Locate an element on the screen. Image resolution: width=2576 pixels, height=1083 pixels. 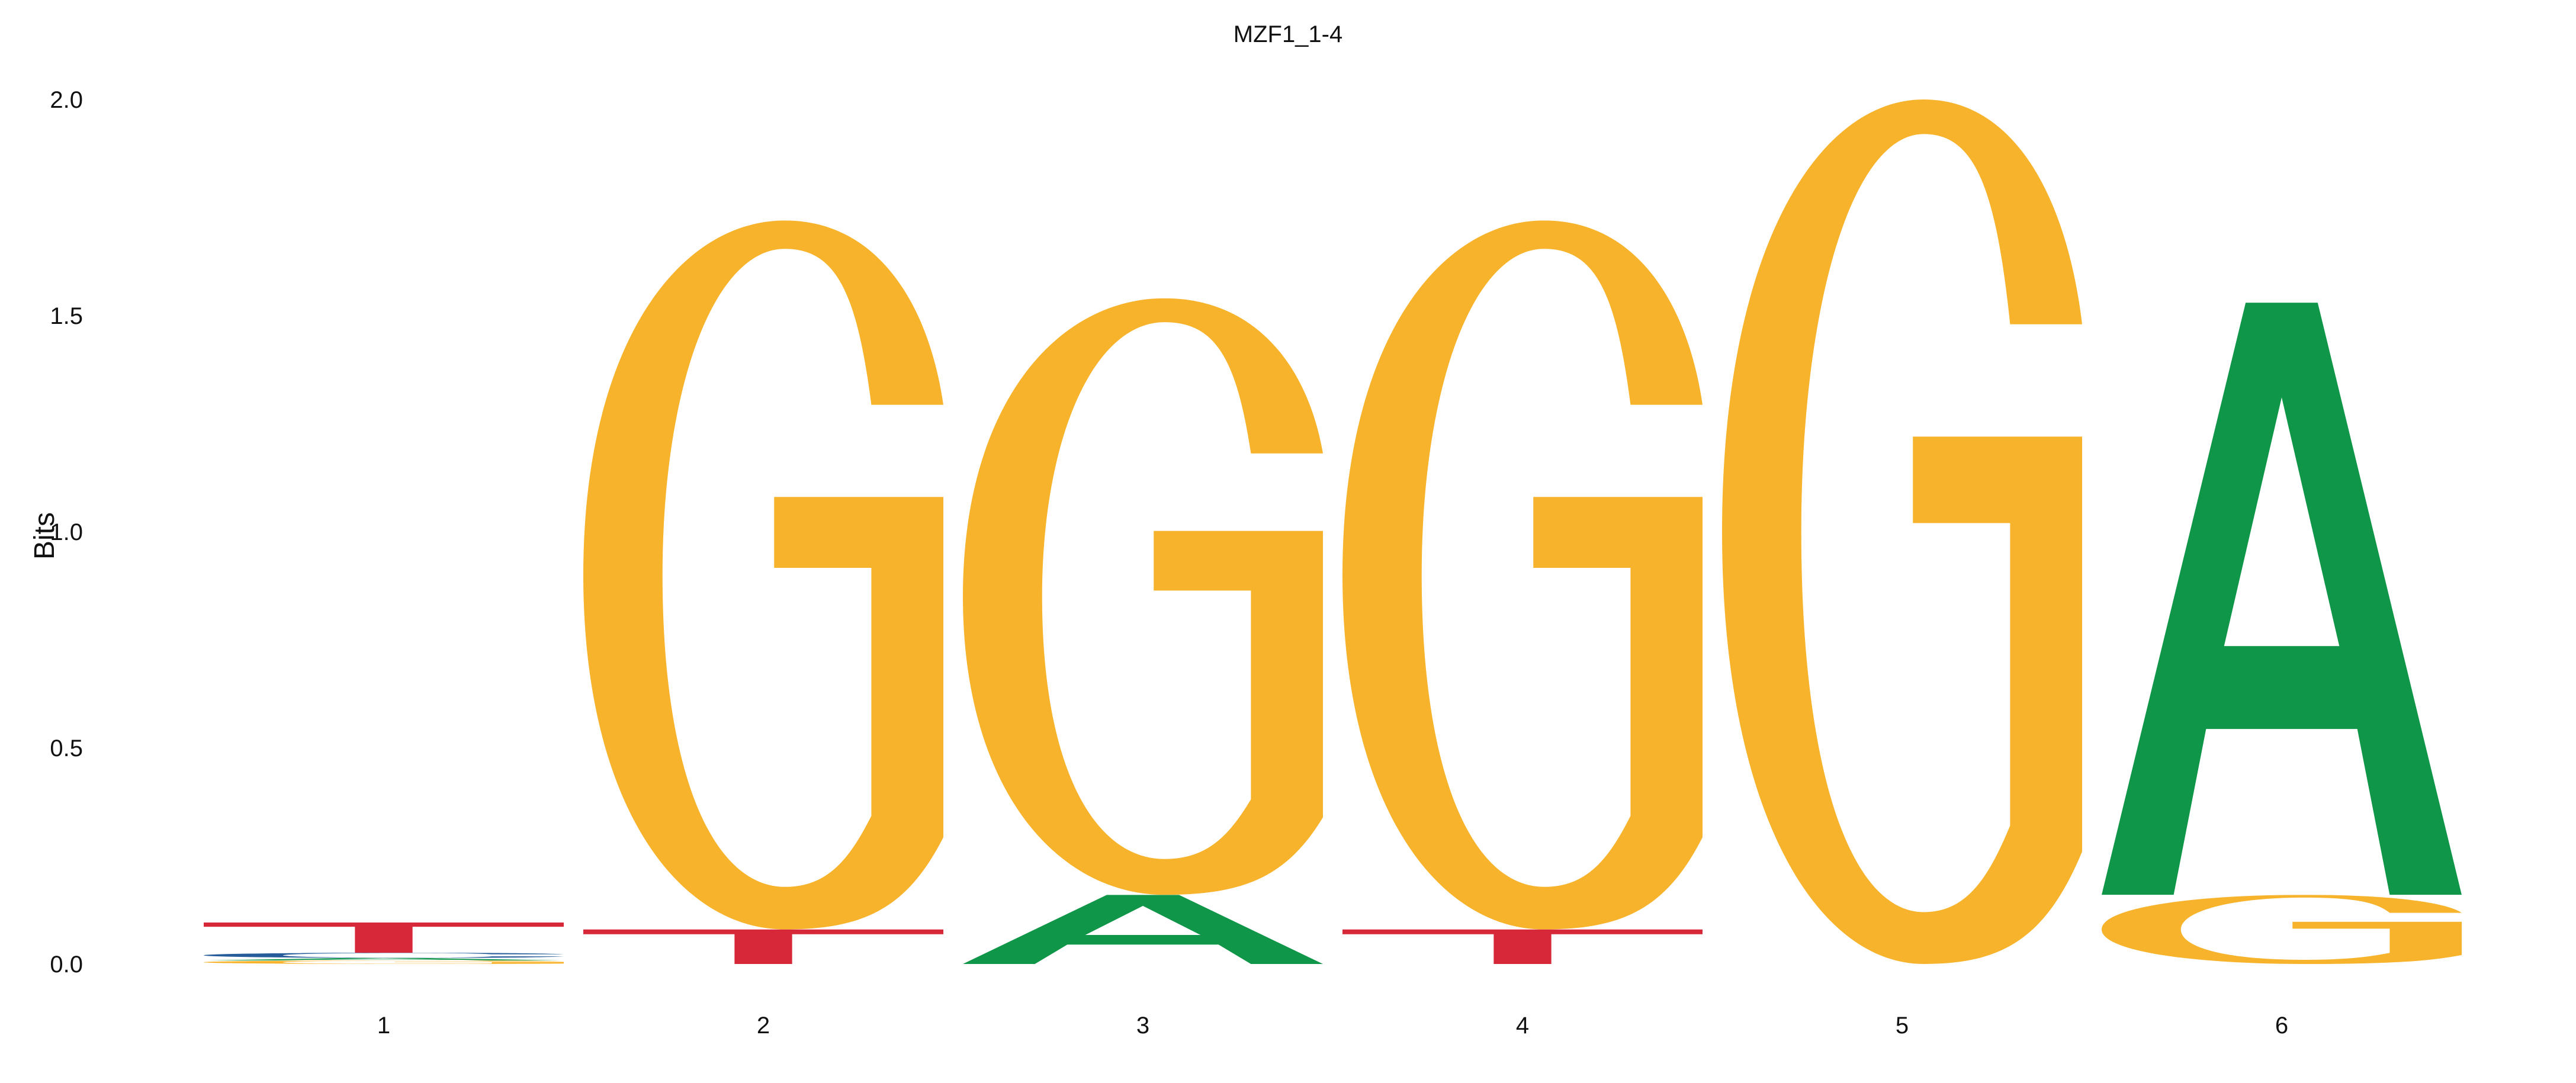
y-tick-label: 0.5 is located at coordinates (66, 748).